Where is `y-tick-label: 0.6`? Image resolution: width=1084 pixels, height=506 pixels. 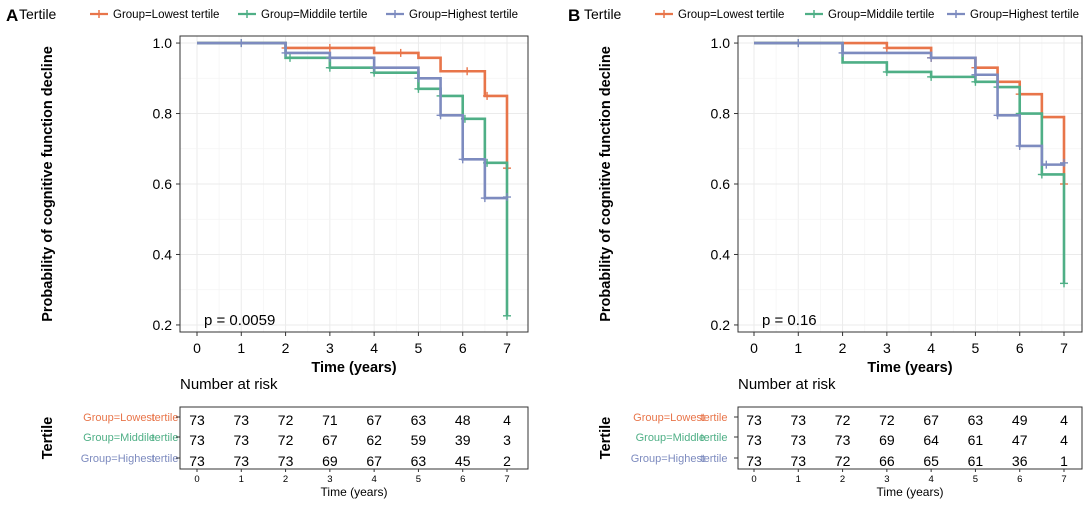
y-tick-label: 0.6 is located at coordinates (721, 184).